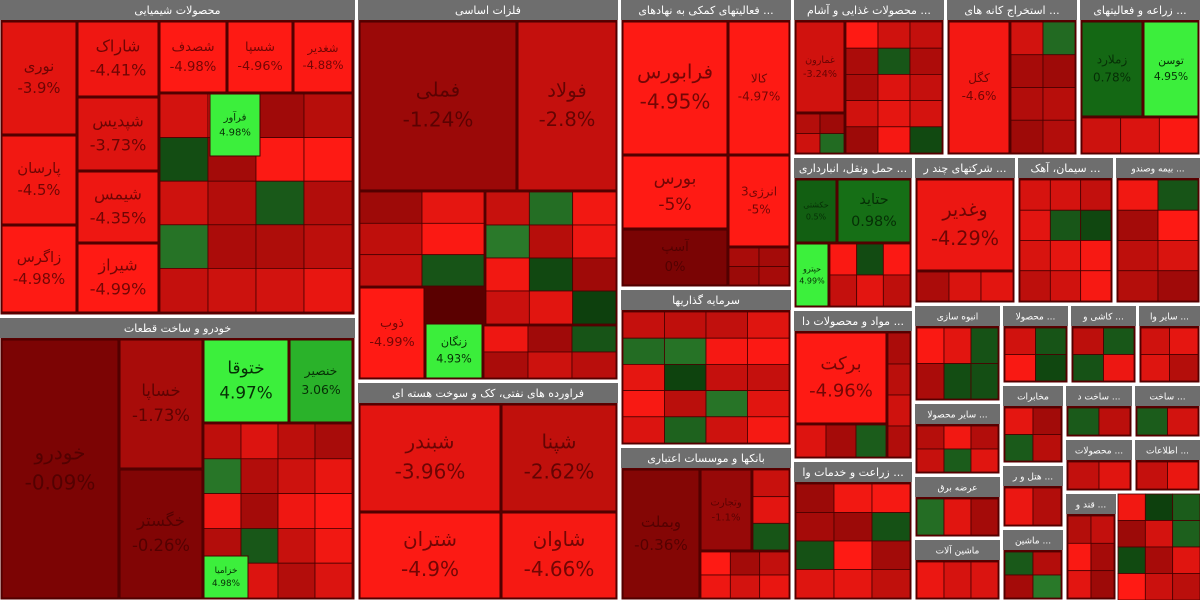 This screenshot has width=1200, height=604. What do you see at coordinates (161, 545) in the screenshot?
I see `stock-change: -0.26%` at bounding box center [161, 545].